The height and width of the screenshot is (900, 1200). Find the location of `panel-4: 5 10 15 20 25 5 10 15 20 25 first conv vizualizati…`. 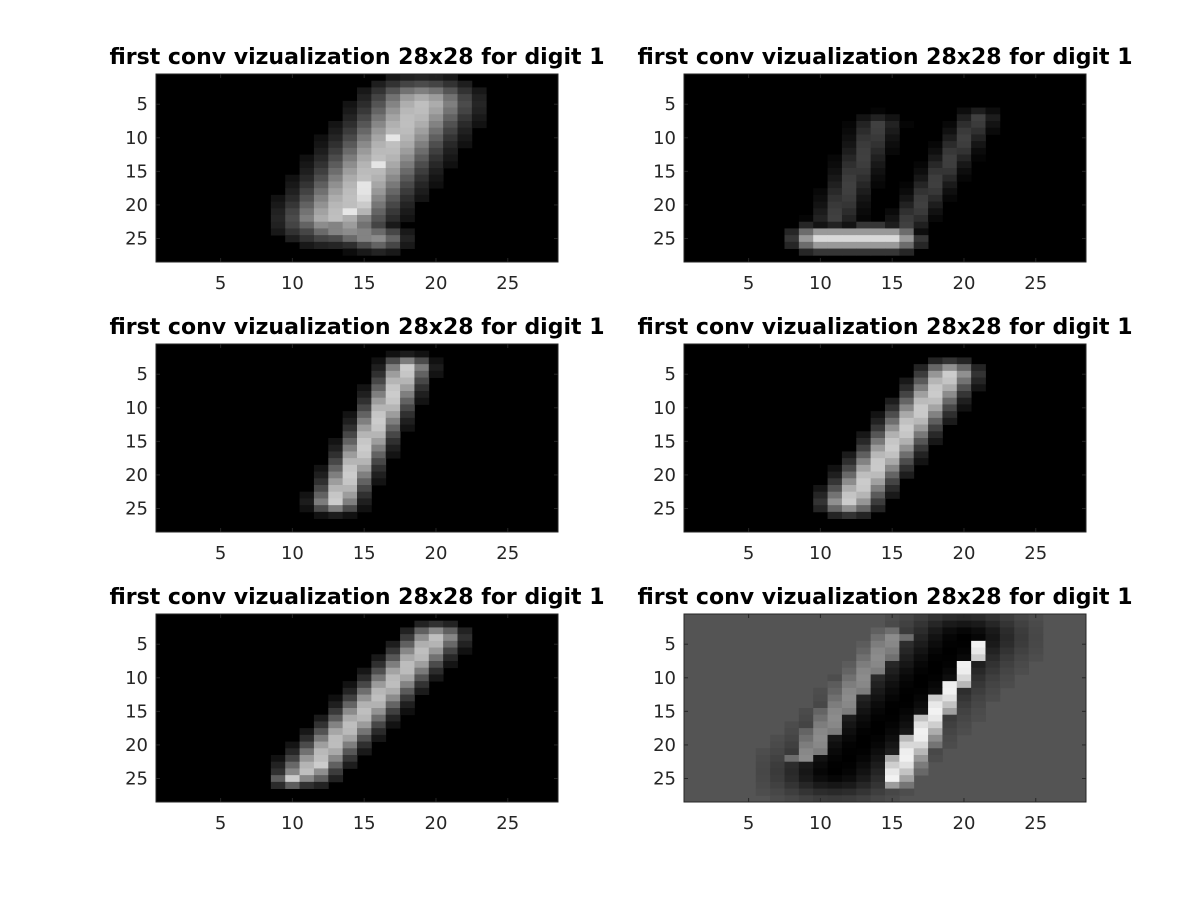

panel-4: 5 10 15 20 25 5 10 15 20 25 first conv vizualizati… is located at coordinates (885, 439).